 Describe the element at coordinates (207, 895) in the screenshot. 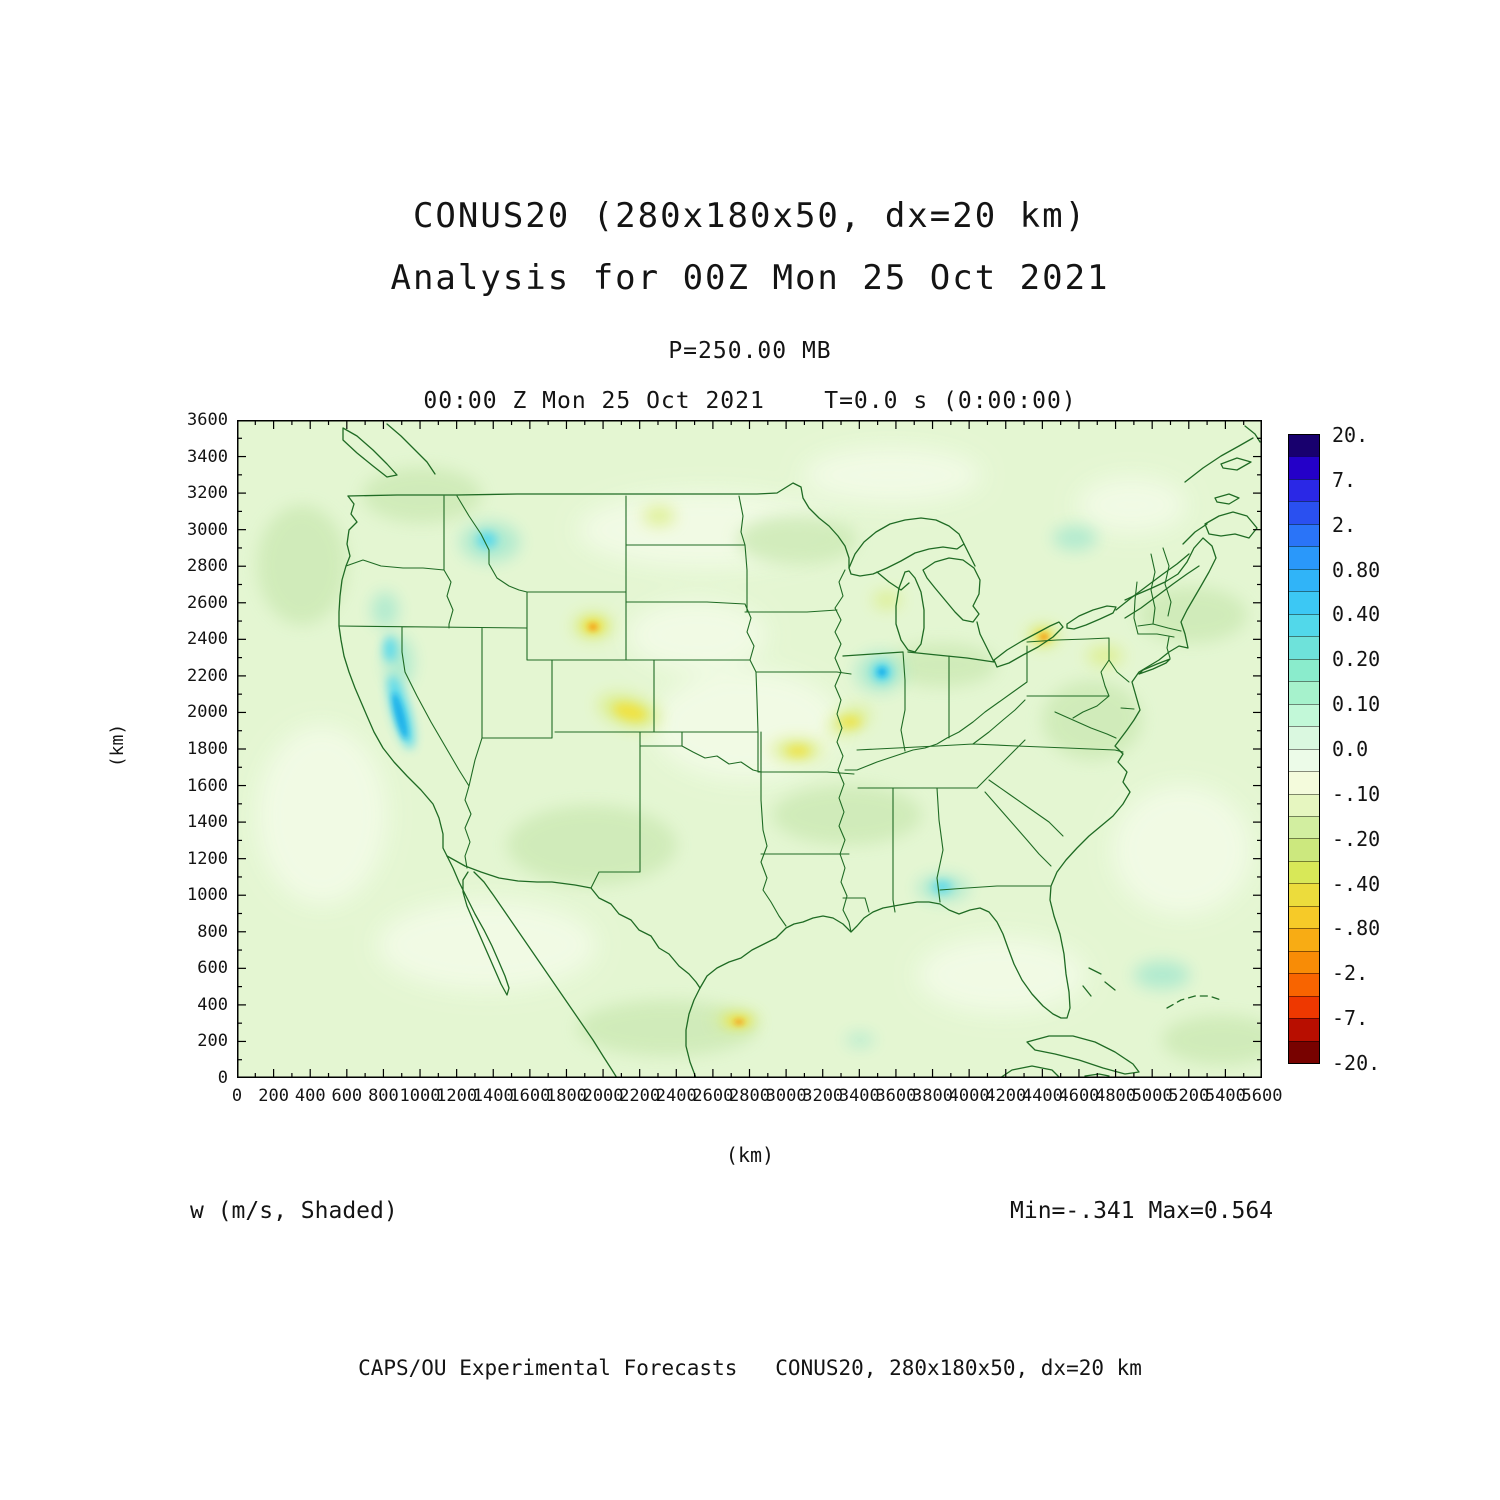

I see `y-tick-label: 1000` at that location.